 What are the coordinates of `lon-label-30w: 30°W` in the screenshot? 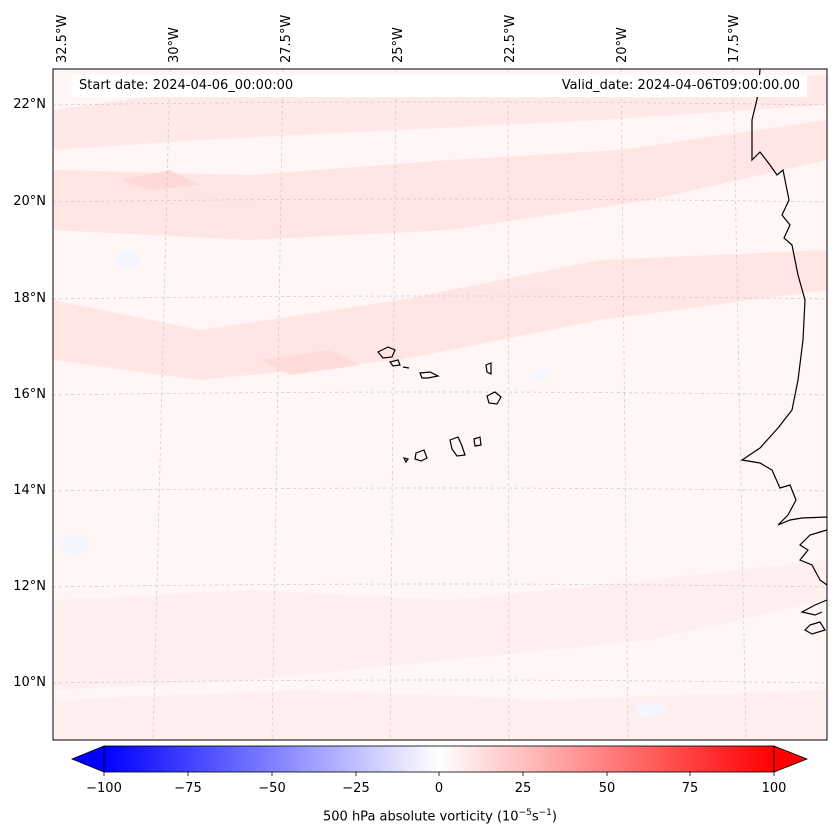 It's located at (174, 45).